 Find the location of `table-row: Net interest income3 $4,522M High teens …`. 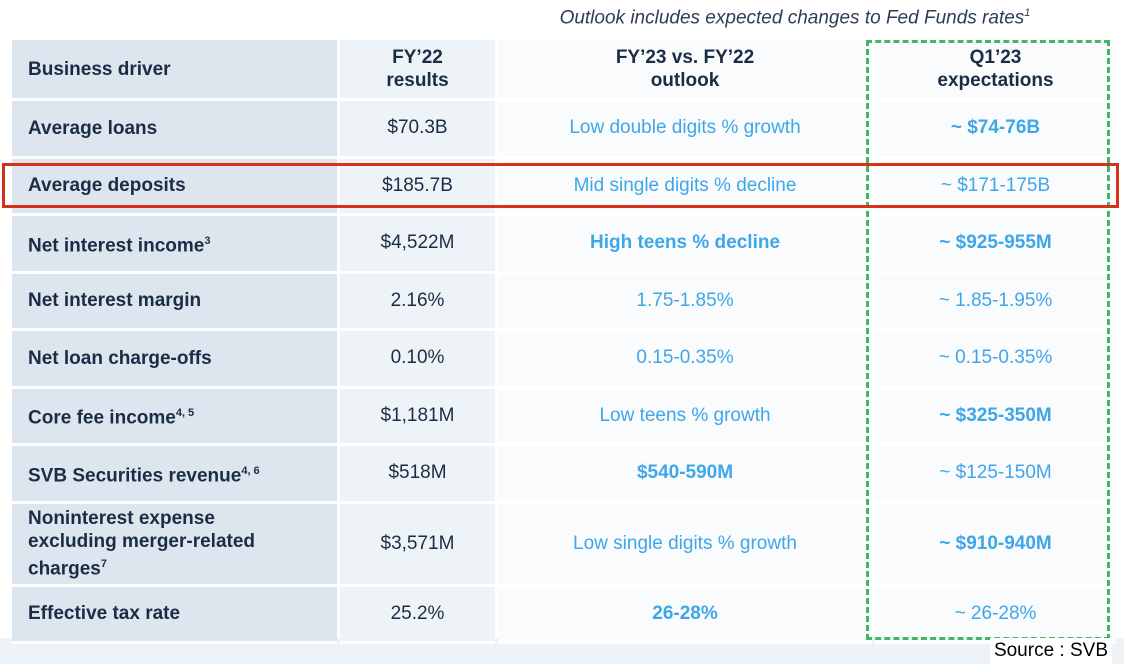

table-row: Net interest income3 $4,522M High teens … is located at coordinates (564, 244).